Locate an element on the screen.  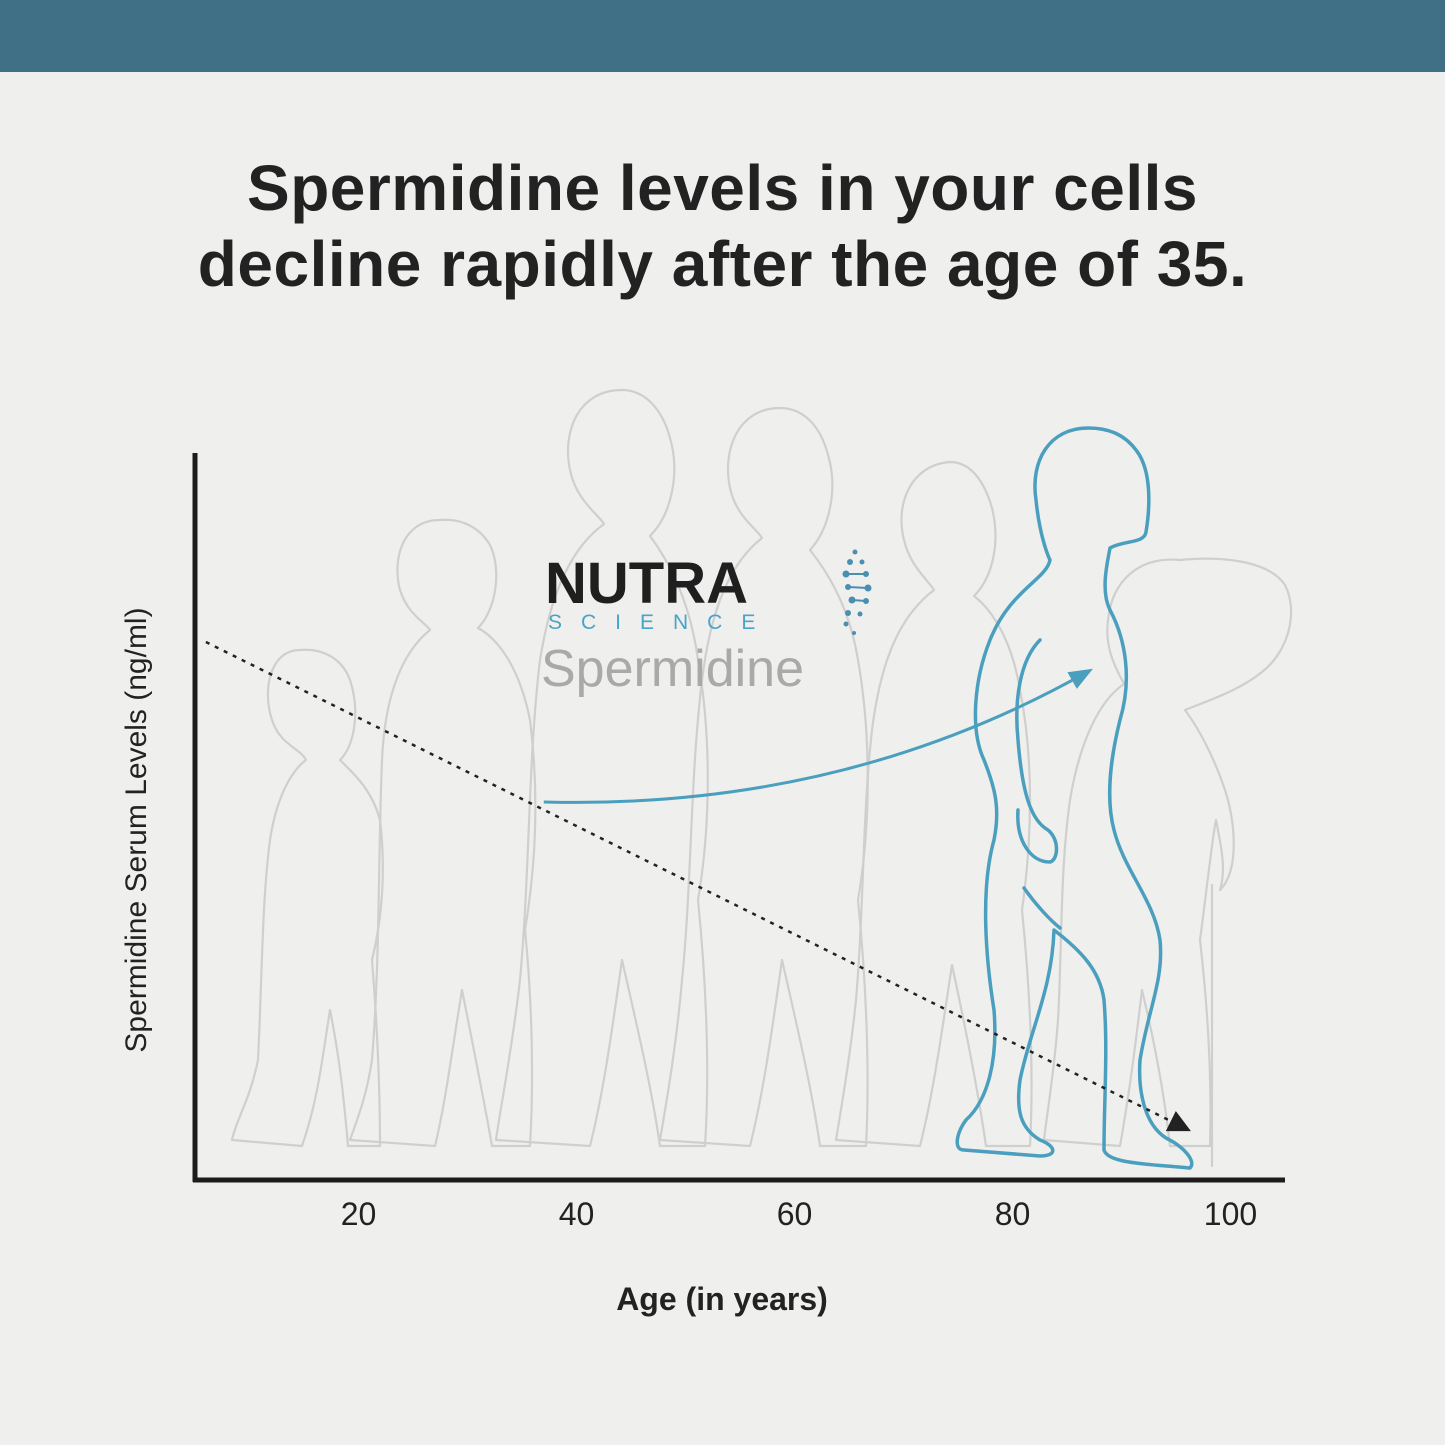
supplement-boost-arrow is located at coordinates (818, 736).